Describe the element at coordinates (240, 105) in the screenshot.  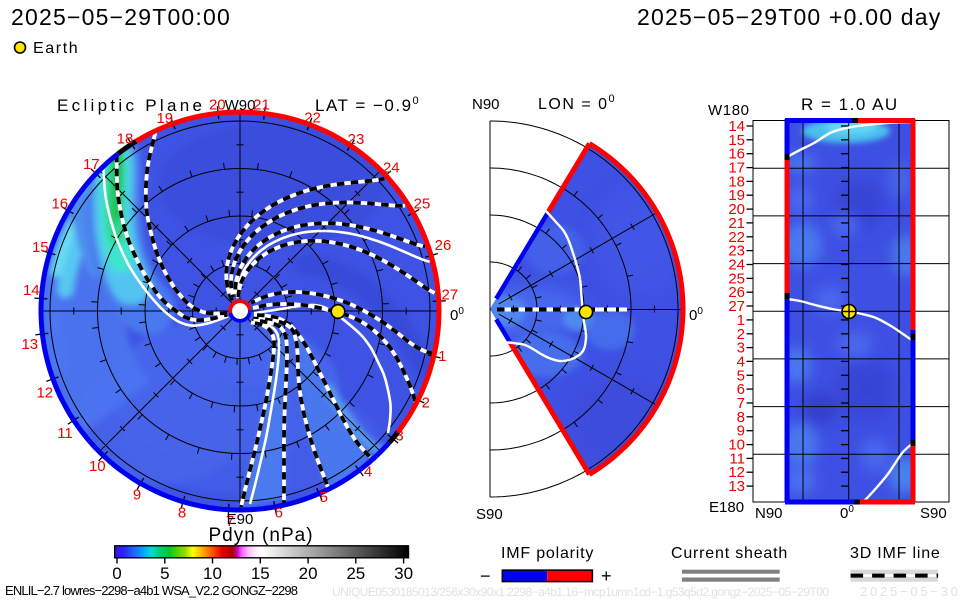
I see `svg-text: W90` at that location.